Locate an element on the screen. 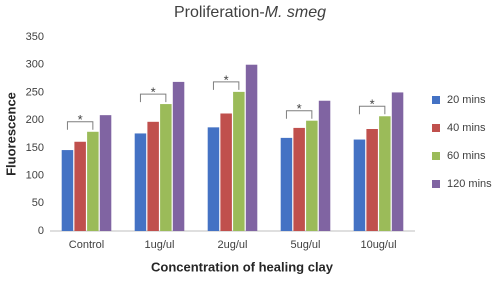 The height and width of the screenshot is (281, 500). title-part: Proliferation- is located at coordinates (219, 12).